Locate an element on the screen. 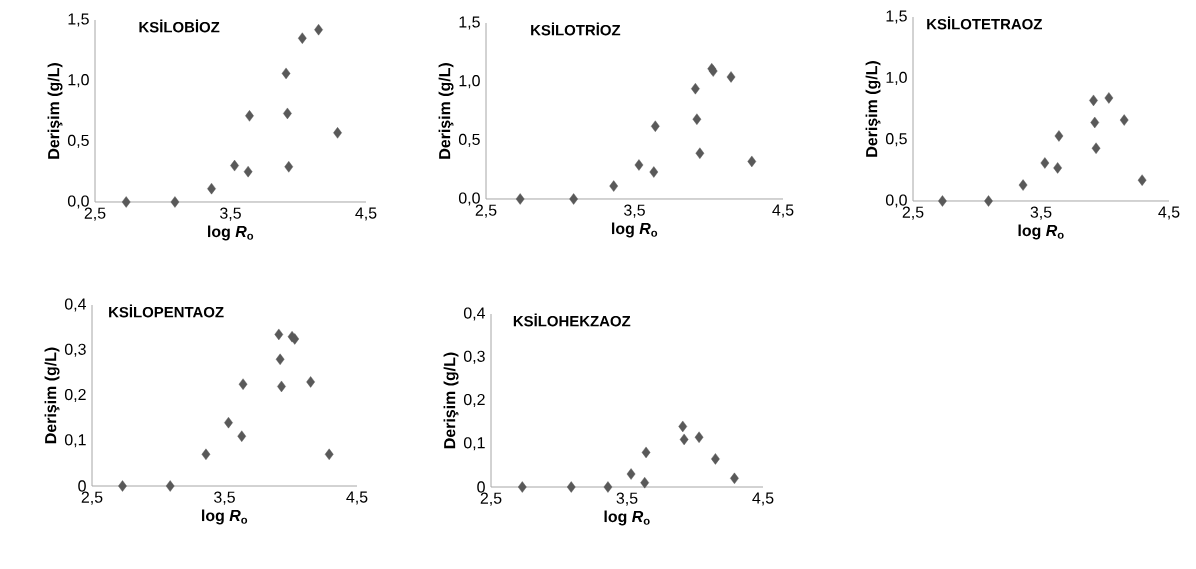 Image resolution: width=1196 pixels, height=569 pixels. chart-title: KSİLOTRİOZ is located at coordinates (576, 29).